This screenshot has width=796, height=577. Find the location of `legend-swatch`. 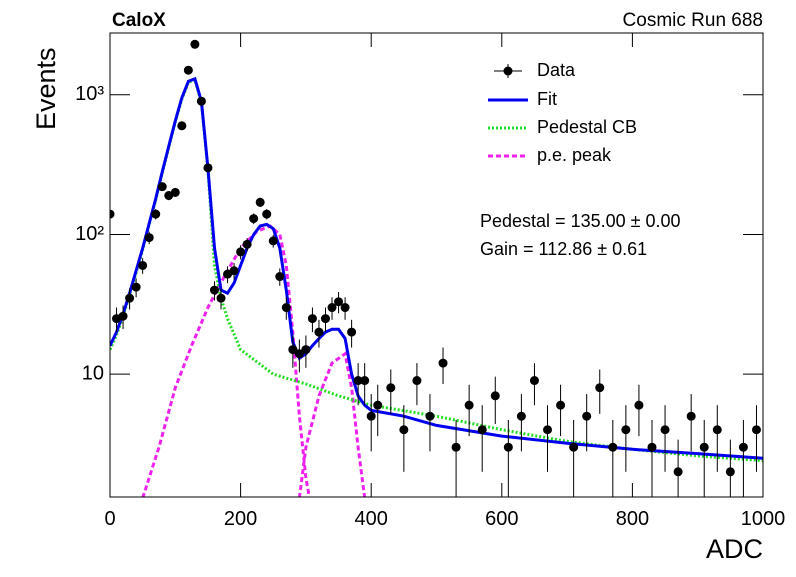

legend-swatch is located at coordinates (508, 71).